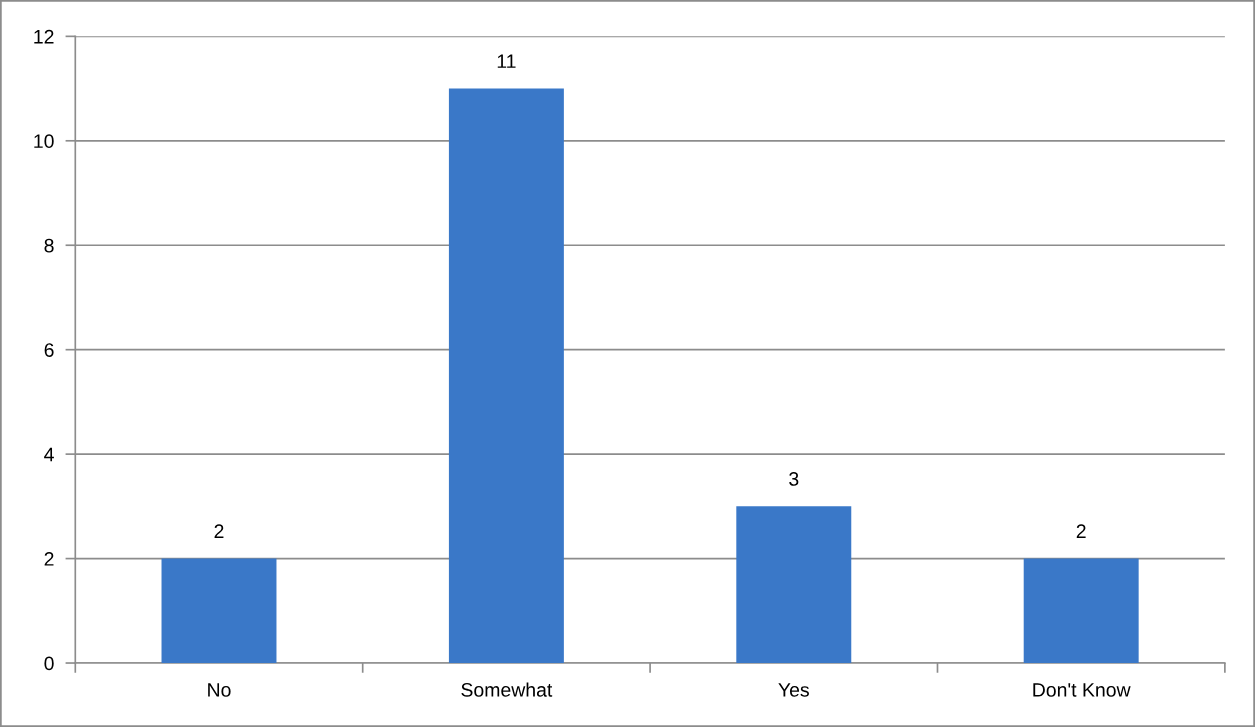  What do you see at coordinates (49, 245) in the screenshot?
I see `y-tick-label: 8` at bounding box center [49, 245].